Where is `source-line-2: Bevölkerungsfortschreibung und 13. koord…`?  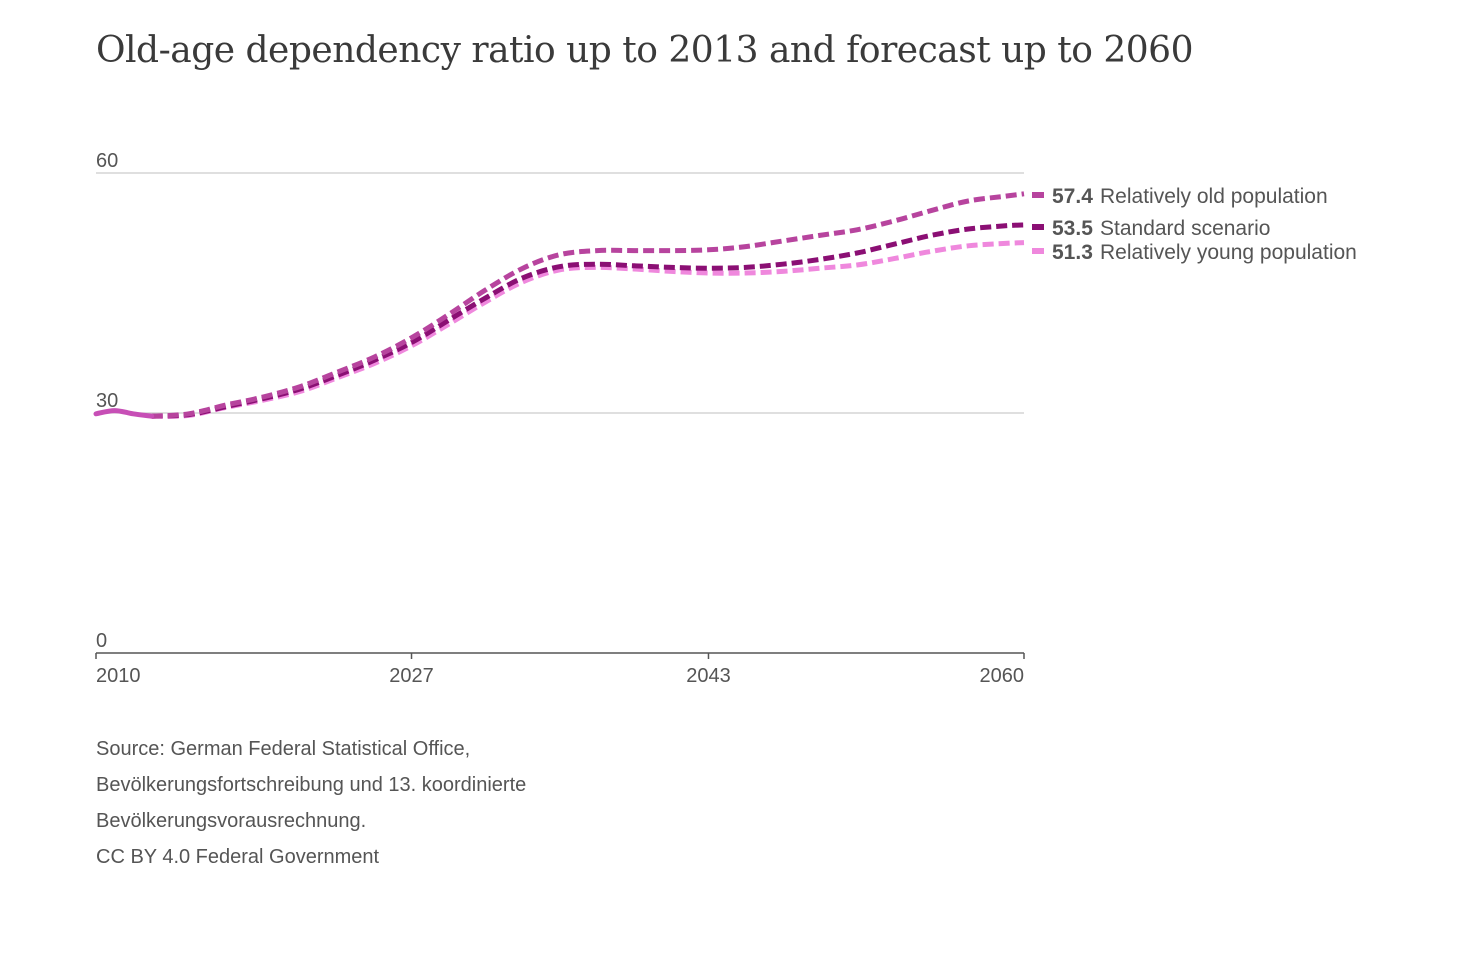
source-line-2: Bevölkerungsfortschreibung und 13. koord… is located at coordinates (311, 785).